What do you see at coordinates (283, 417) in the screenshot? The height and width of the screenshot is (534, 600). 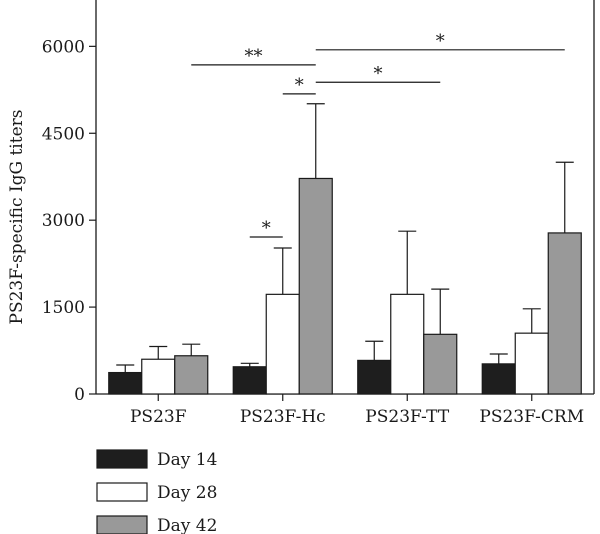 I see `x-tick-label: PS23F-Hc` at bounding box center [283, 417].